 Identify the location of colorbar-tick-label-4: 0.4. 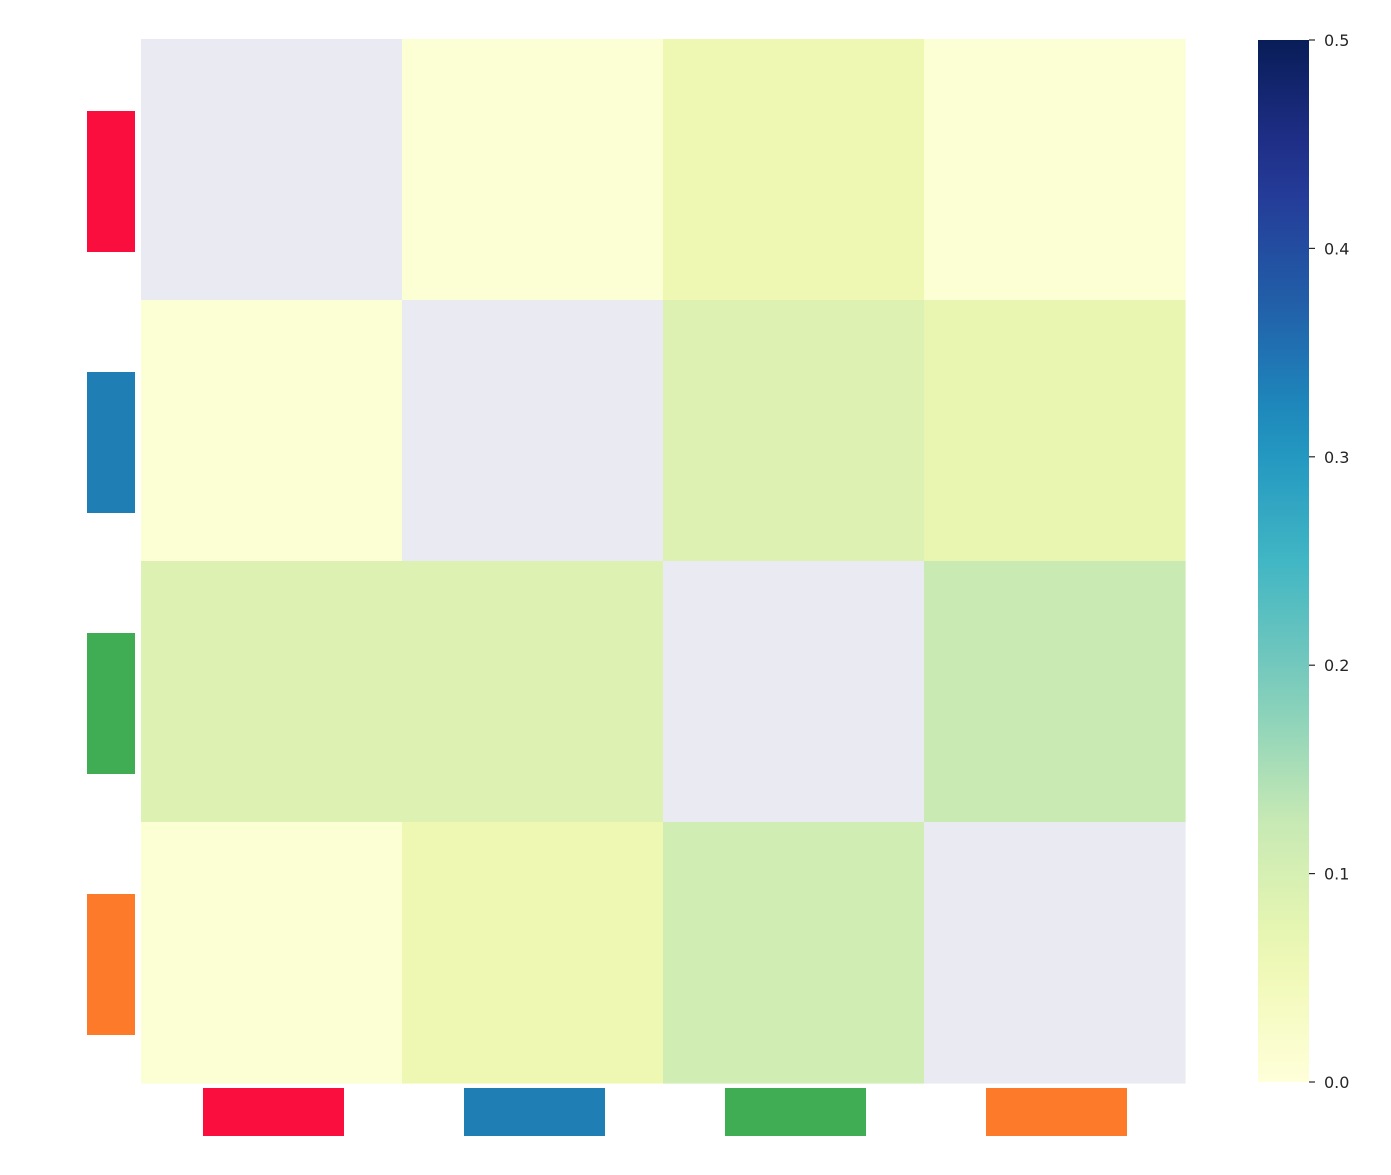
(1336, 248).